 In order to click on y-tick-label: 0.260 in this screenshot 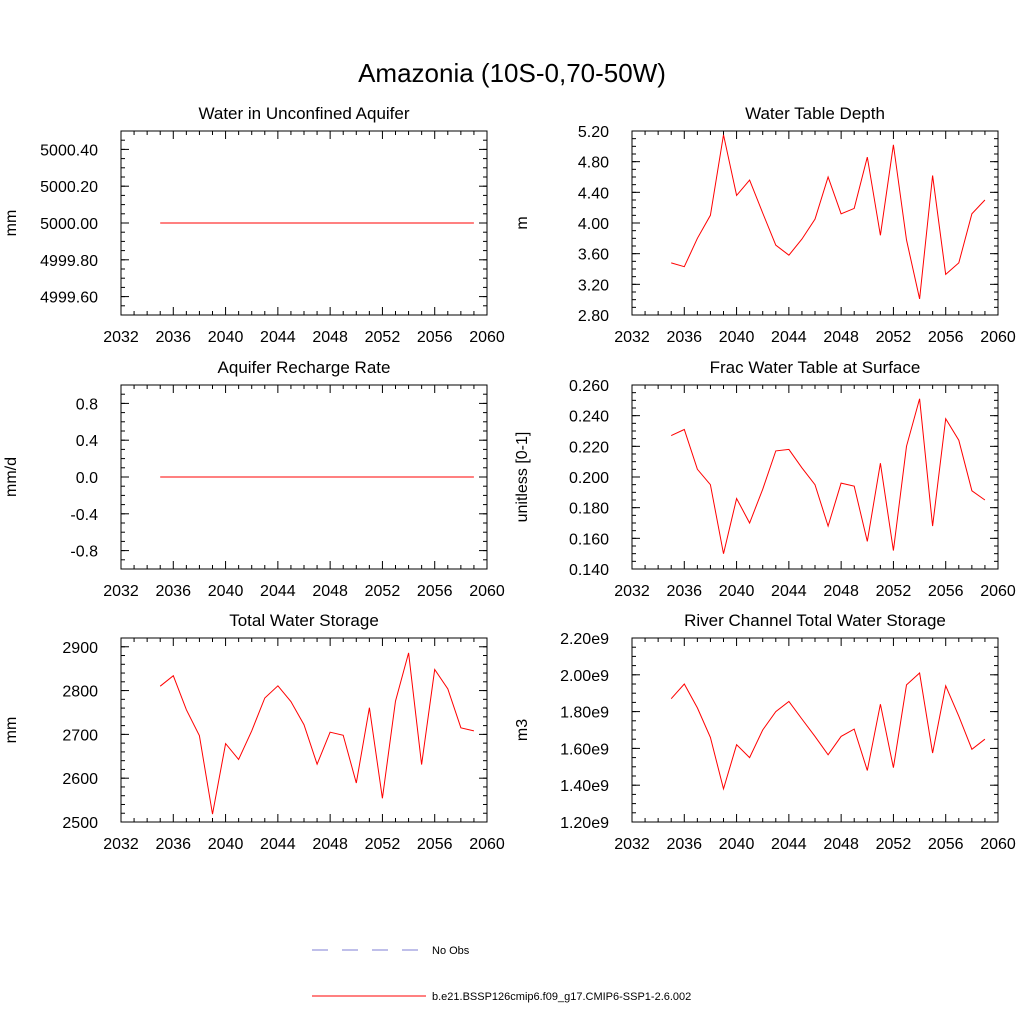, I will do `click(589, 386)`.